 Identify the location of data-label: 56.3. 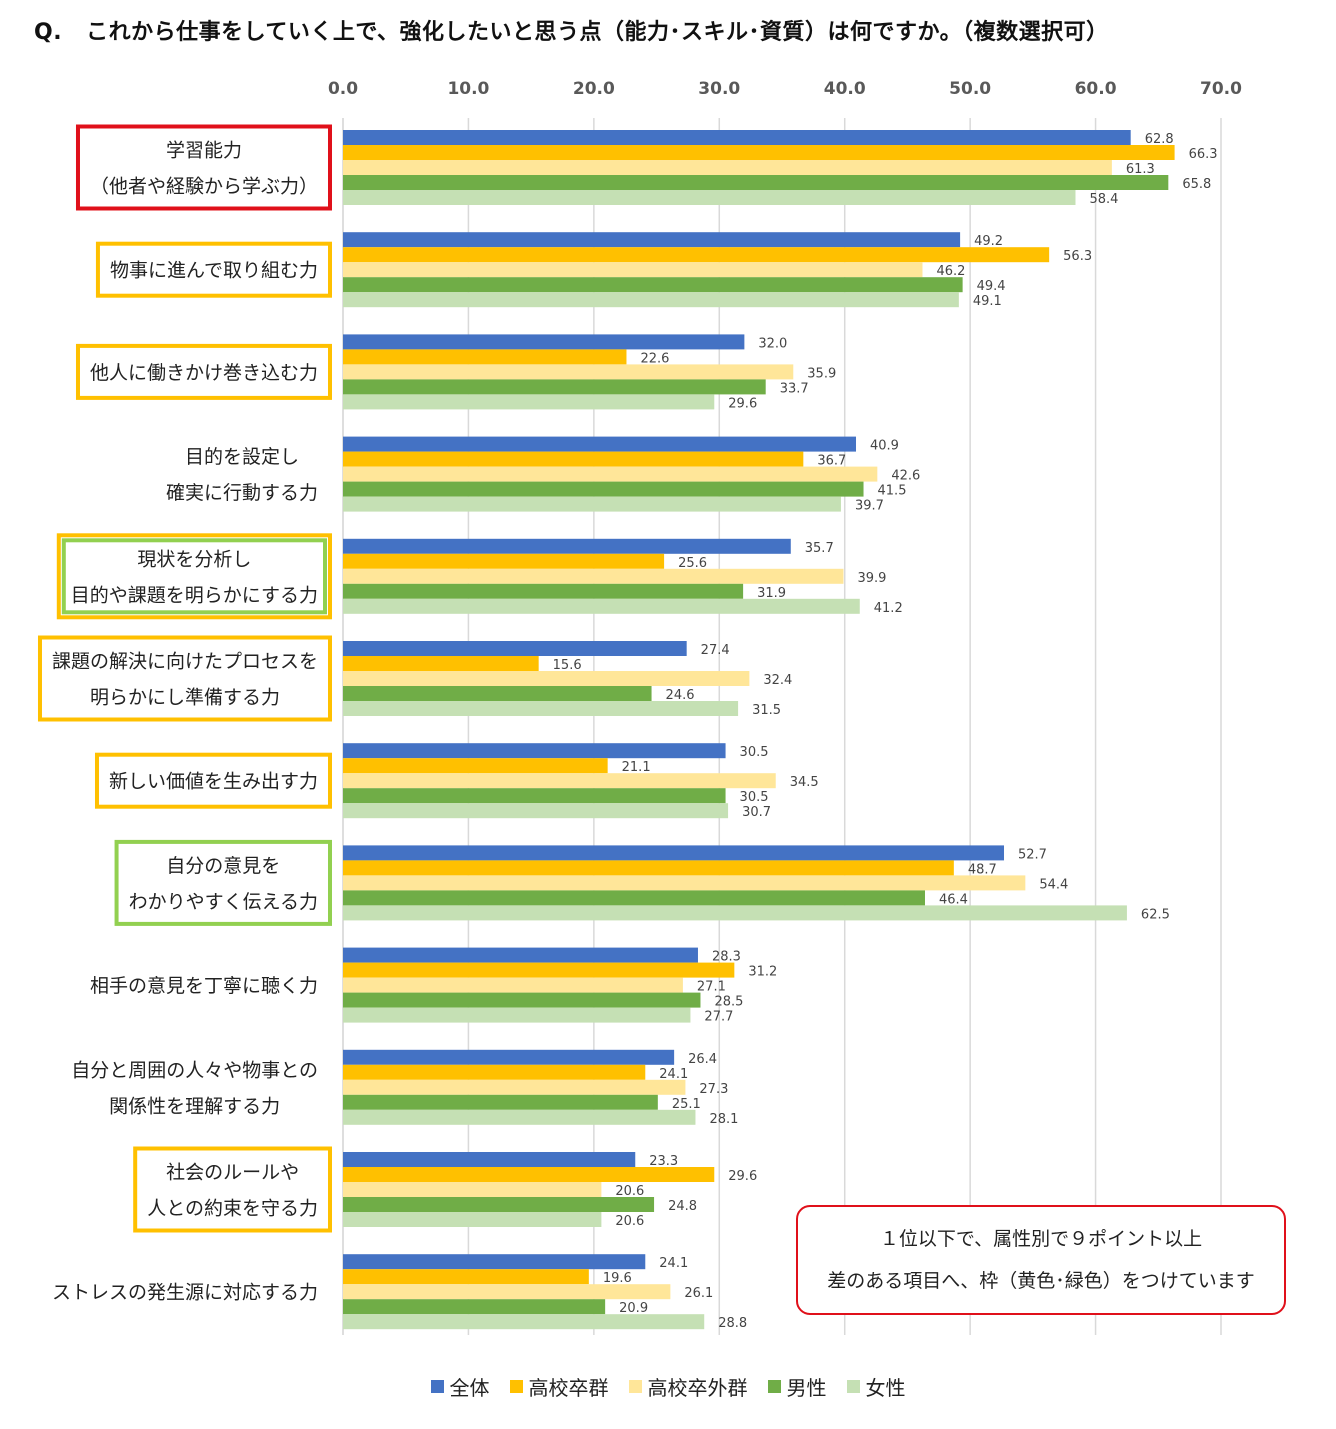
(1077, 256).